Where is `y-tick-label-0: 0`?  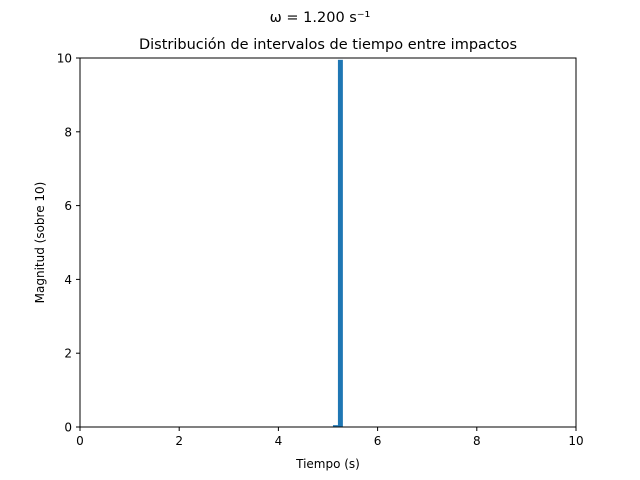 y-tick-label-0: 0 is located at coordinates (68, 428).